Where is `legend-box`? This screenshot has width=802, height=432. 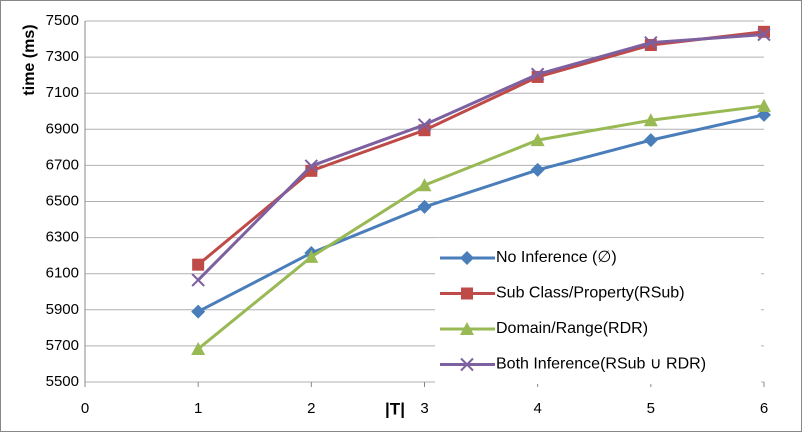 legend-box is located at coordinates (598, 311).